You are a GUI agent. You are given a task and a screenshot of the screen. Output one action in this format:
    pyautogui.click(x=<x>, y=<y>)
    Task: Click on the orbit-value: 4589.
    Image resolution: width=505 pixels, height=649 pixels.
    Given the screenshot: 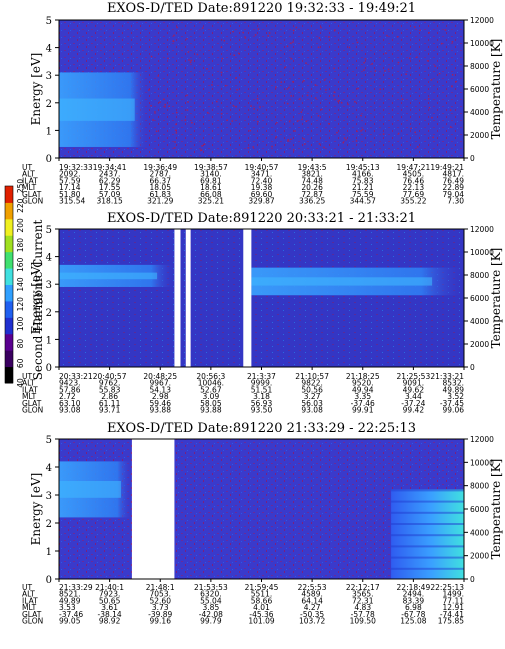 What is the action you would take?
    pyautogui.click(x=311, y=594)
    